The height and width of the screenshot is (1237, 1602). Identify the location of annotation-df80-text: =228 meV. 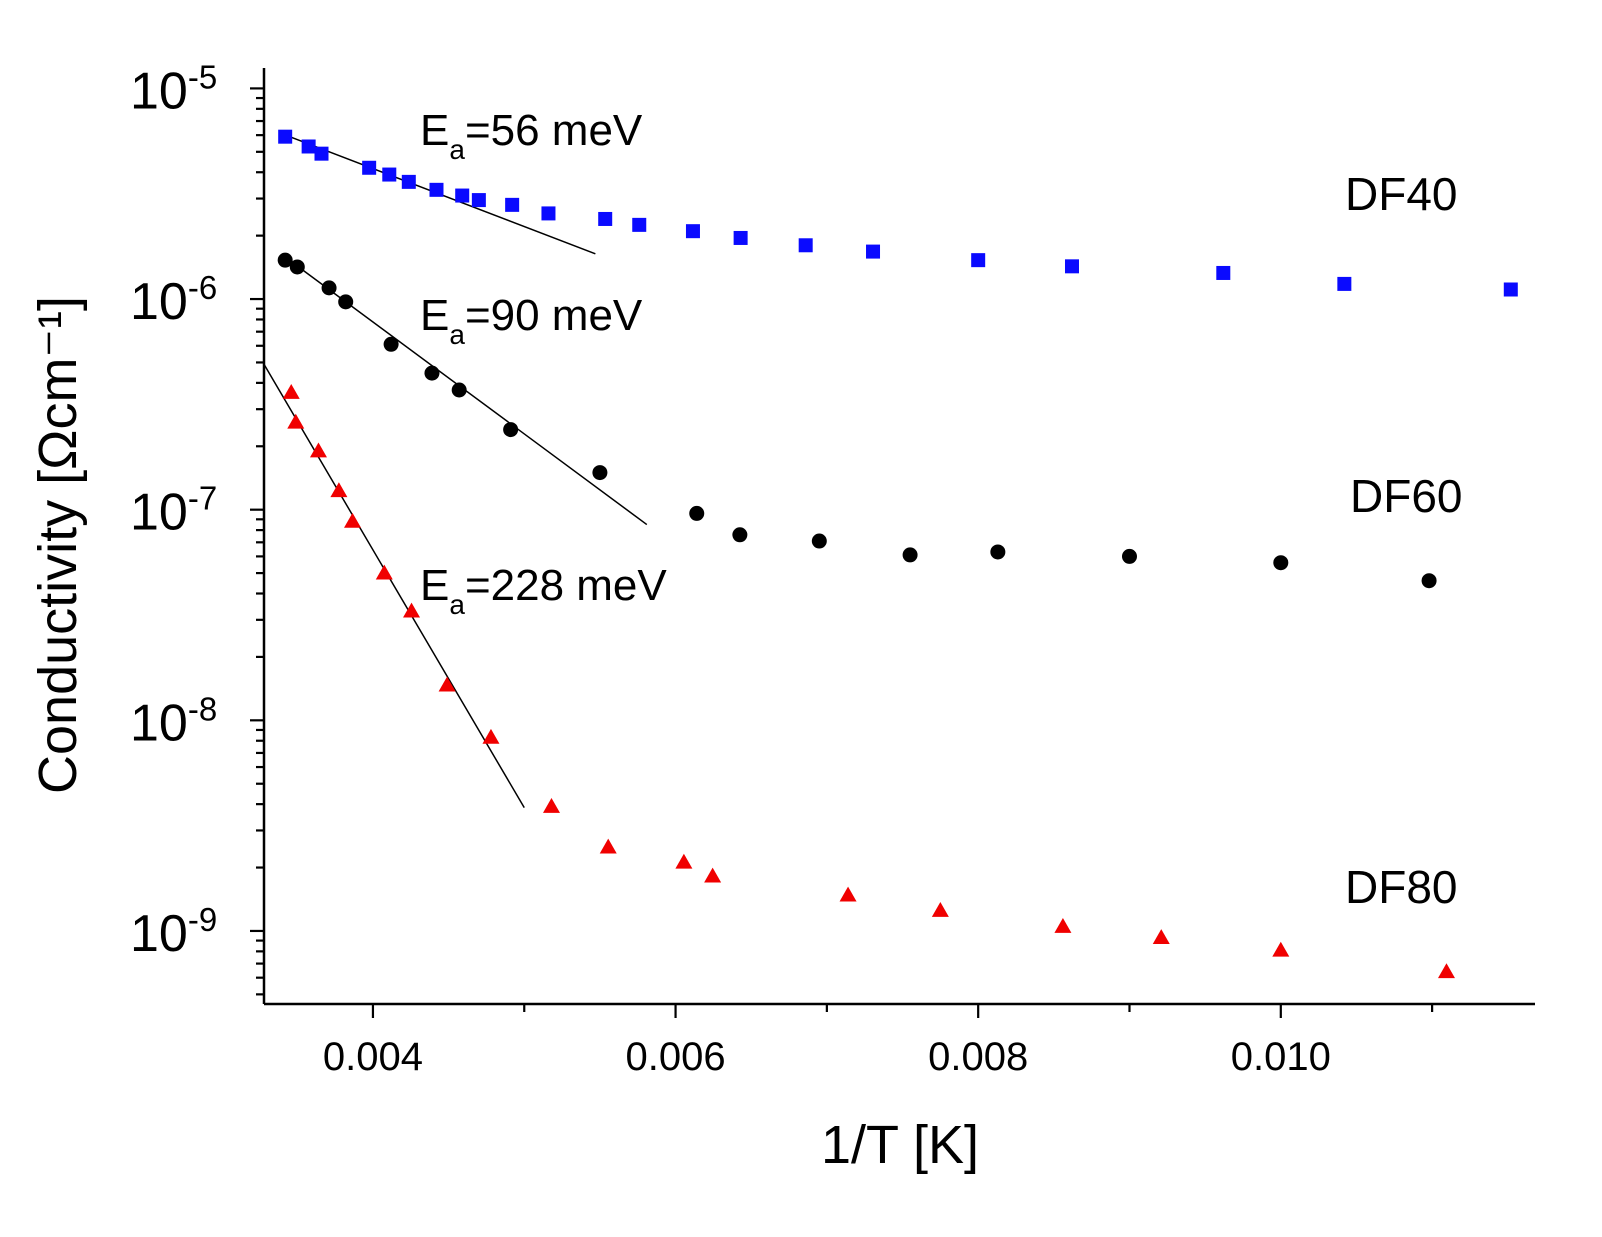
(566, 585).